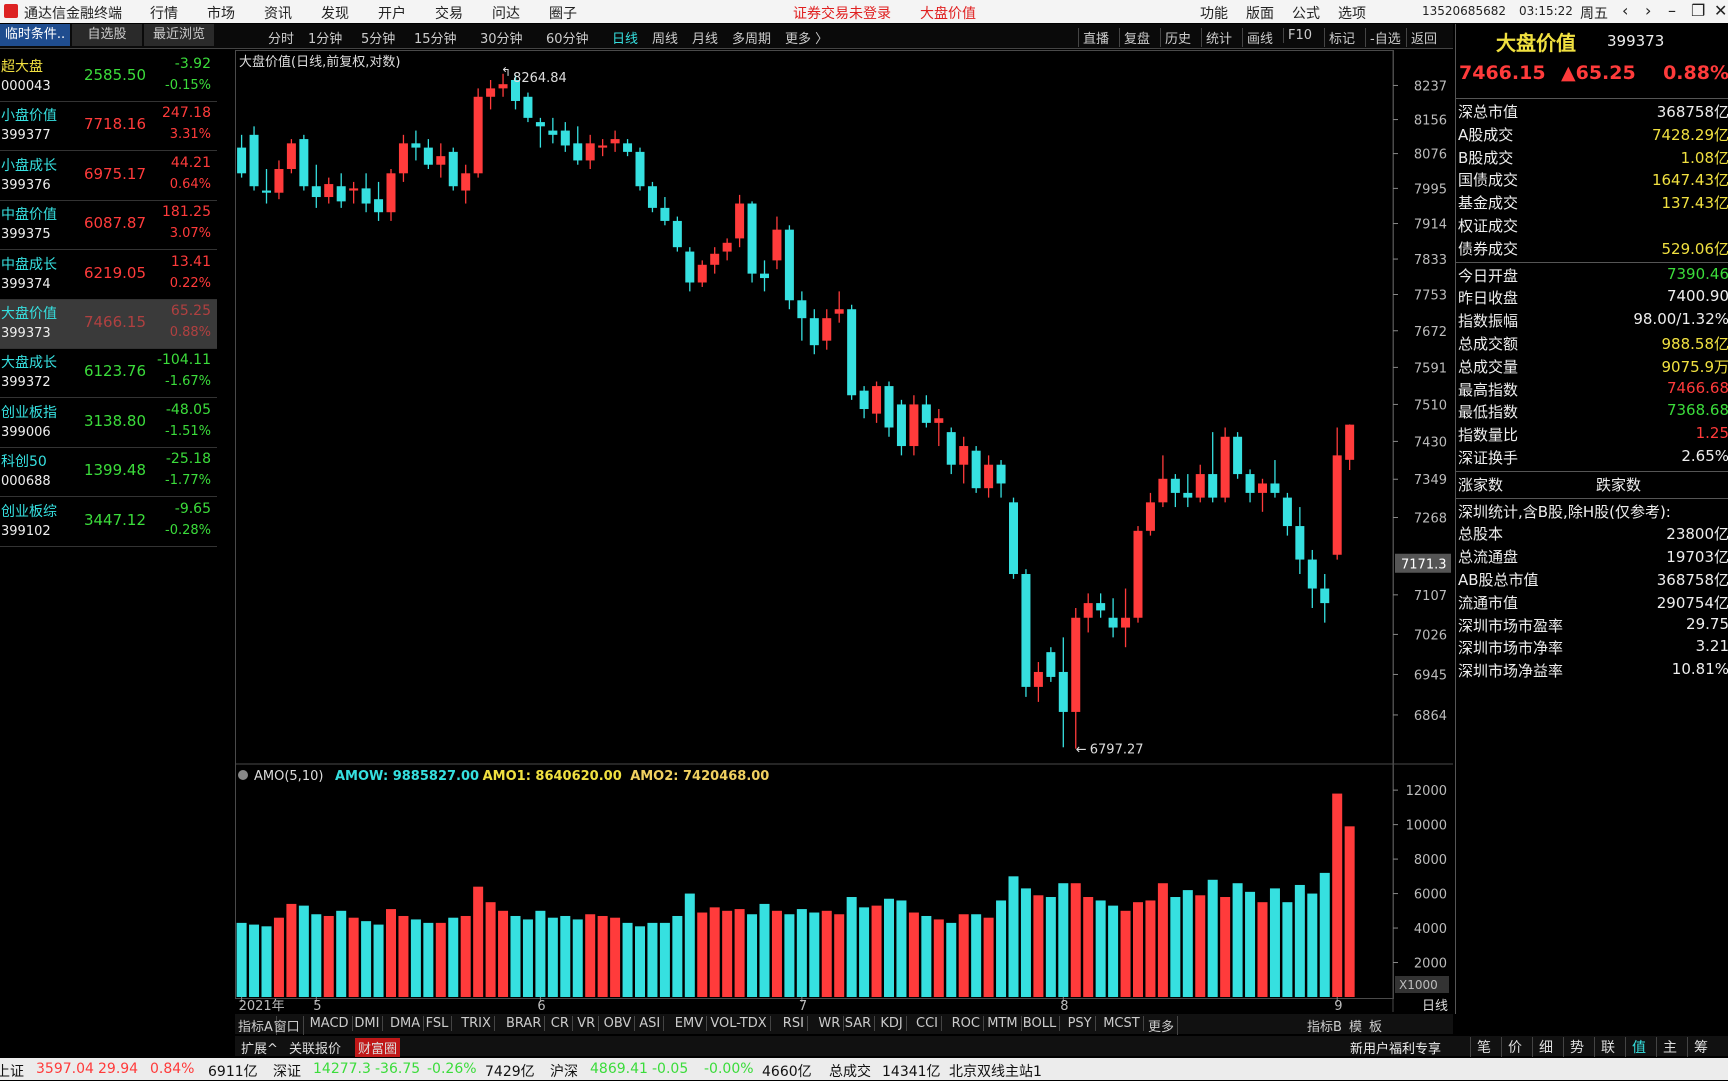  Describe the element at coordinates (26, 135) in the screenshot. I see `security-code: 399377` at that location.